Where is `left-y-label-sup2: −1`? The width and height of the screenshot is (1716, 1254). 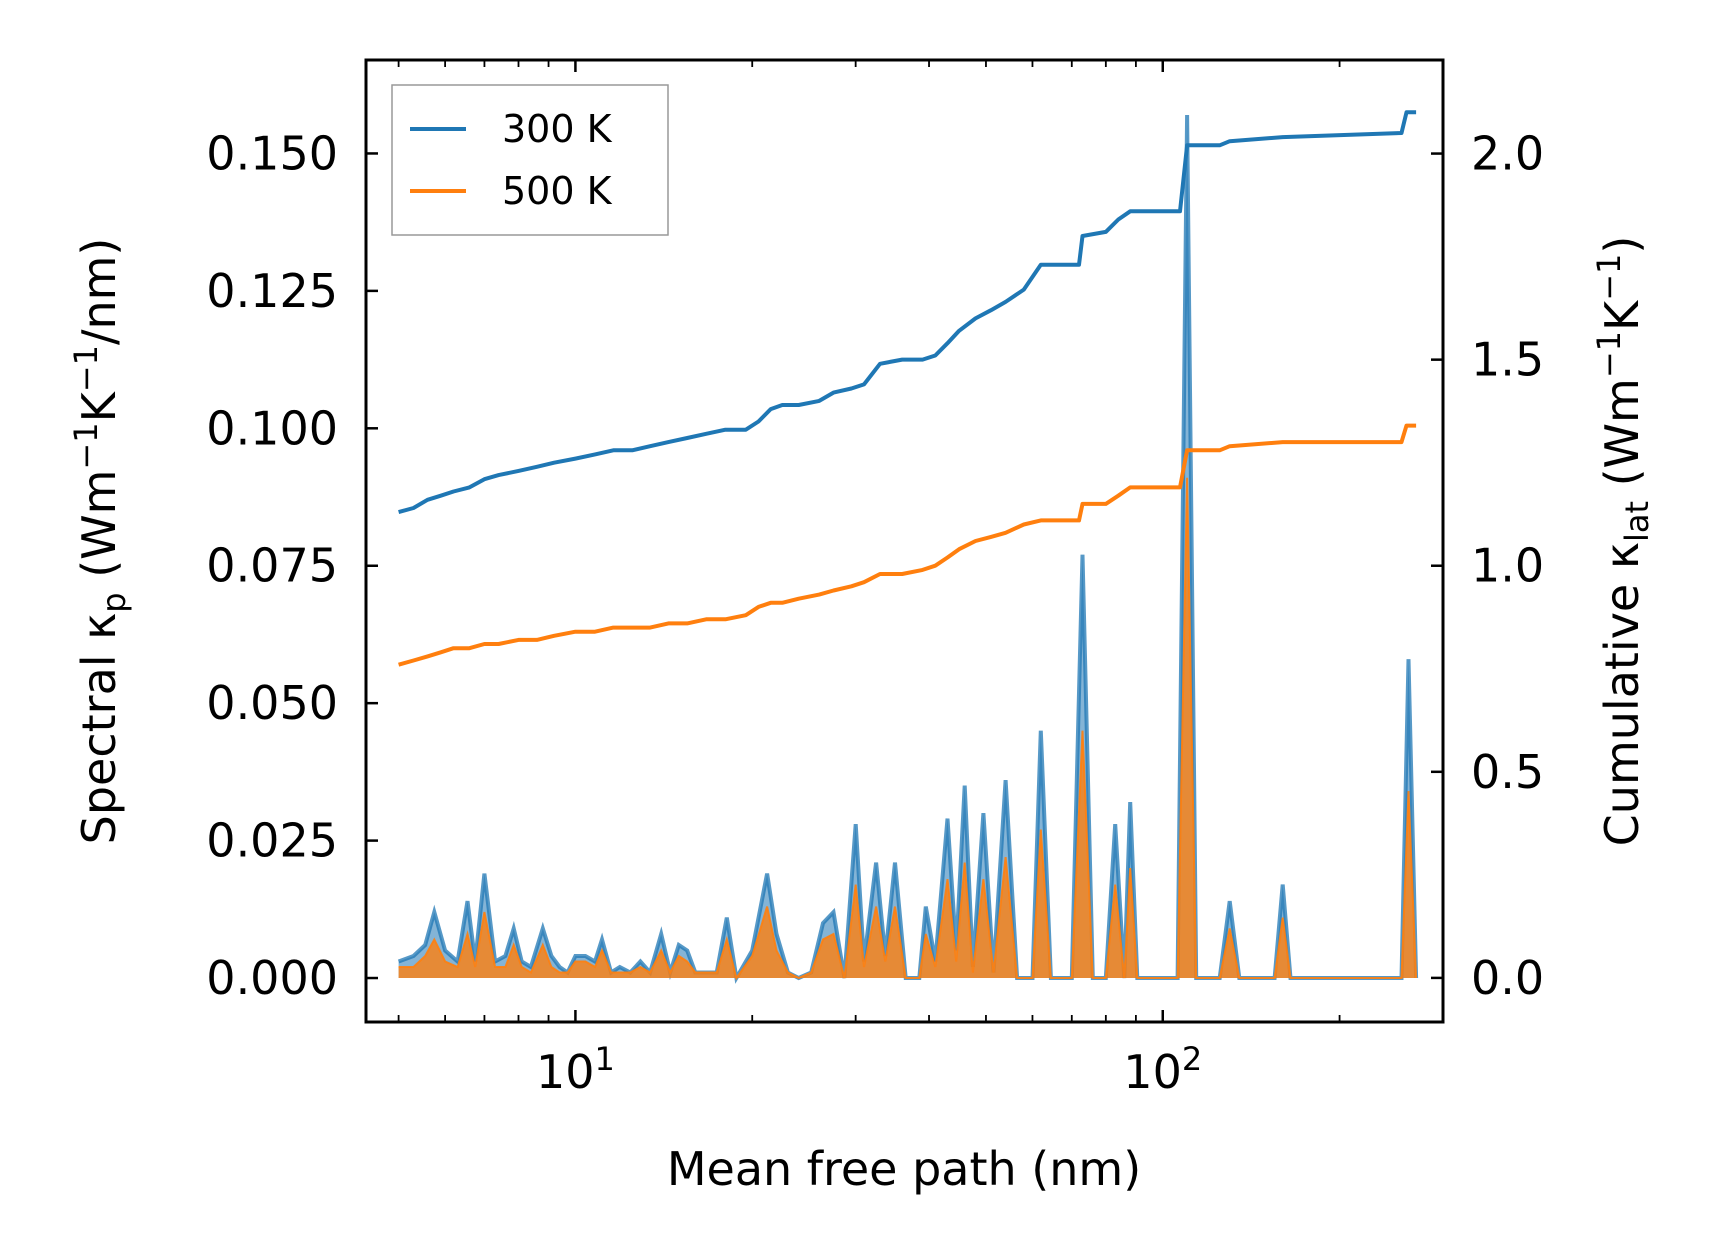 left-y-label-sup2: −1 is located at coordinates (86, 368).